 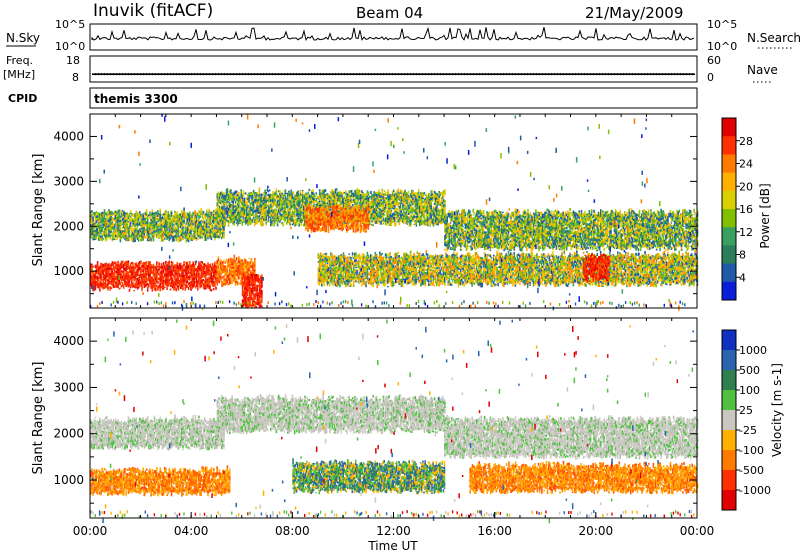 I want to click on beam-title: Beam 04, so click(x=389, y=13).